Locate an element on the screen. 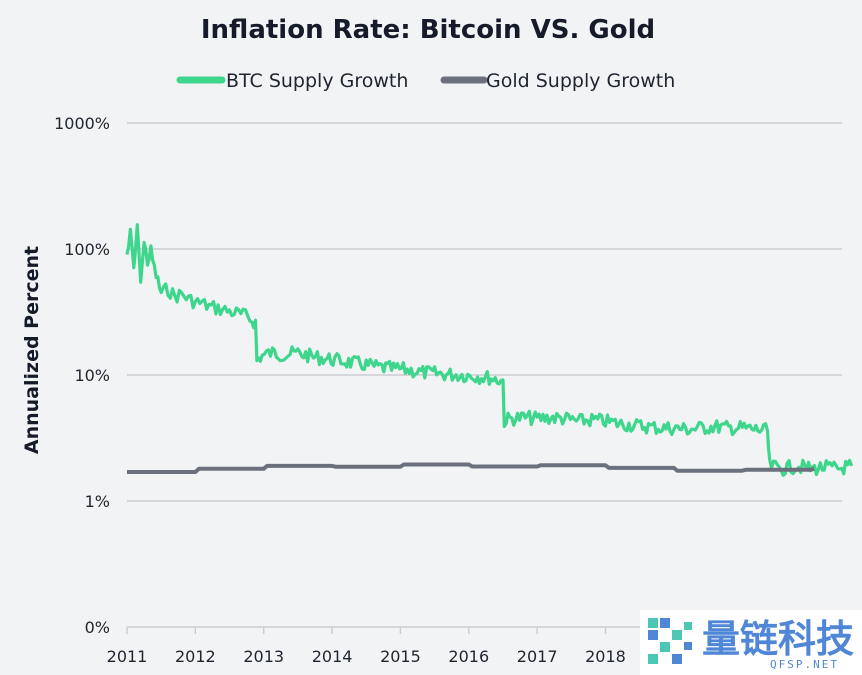 The width and height of the screenshot is (862, 675). y-tick-label: 100% is located at coordinates (87, 249).